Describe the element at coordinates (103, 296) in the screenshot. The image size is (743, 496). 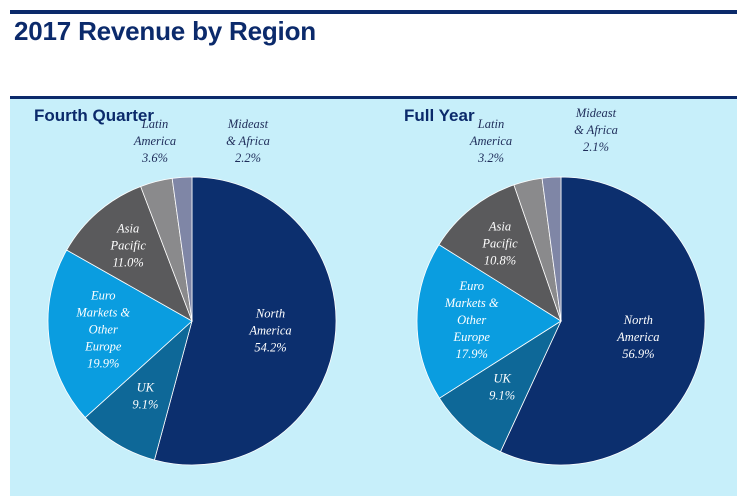
I see `slice-label-euro-c0: Euro` at that location.